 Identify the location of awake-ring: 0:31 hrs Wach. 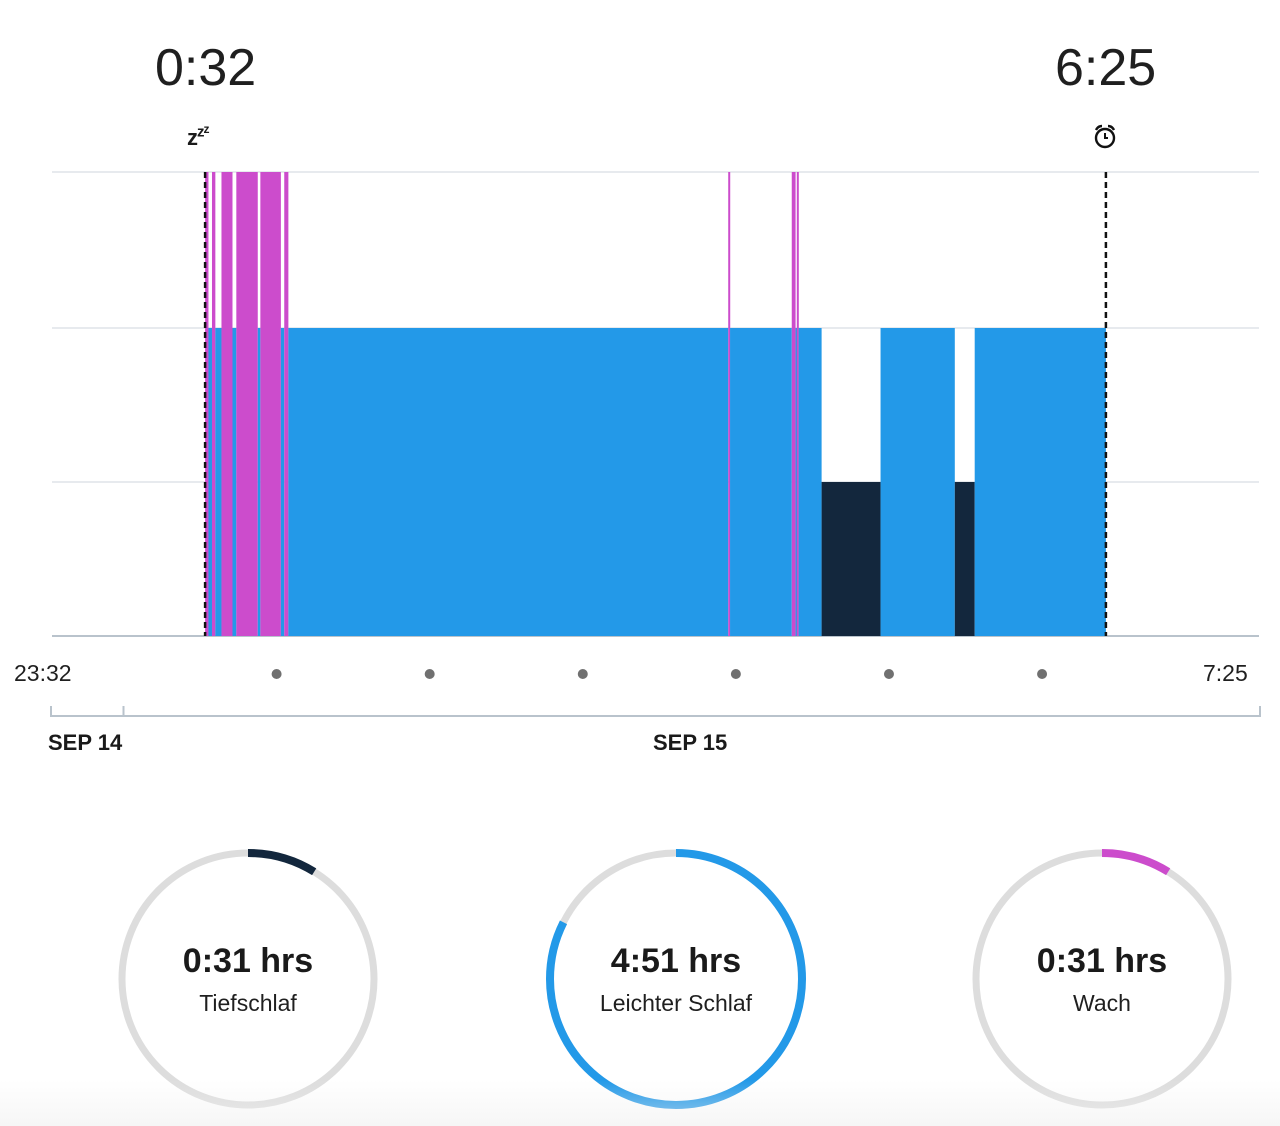
(1102, 979).